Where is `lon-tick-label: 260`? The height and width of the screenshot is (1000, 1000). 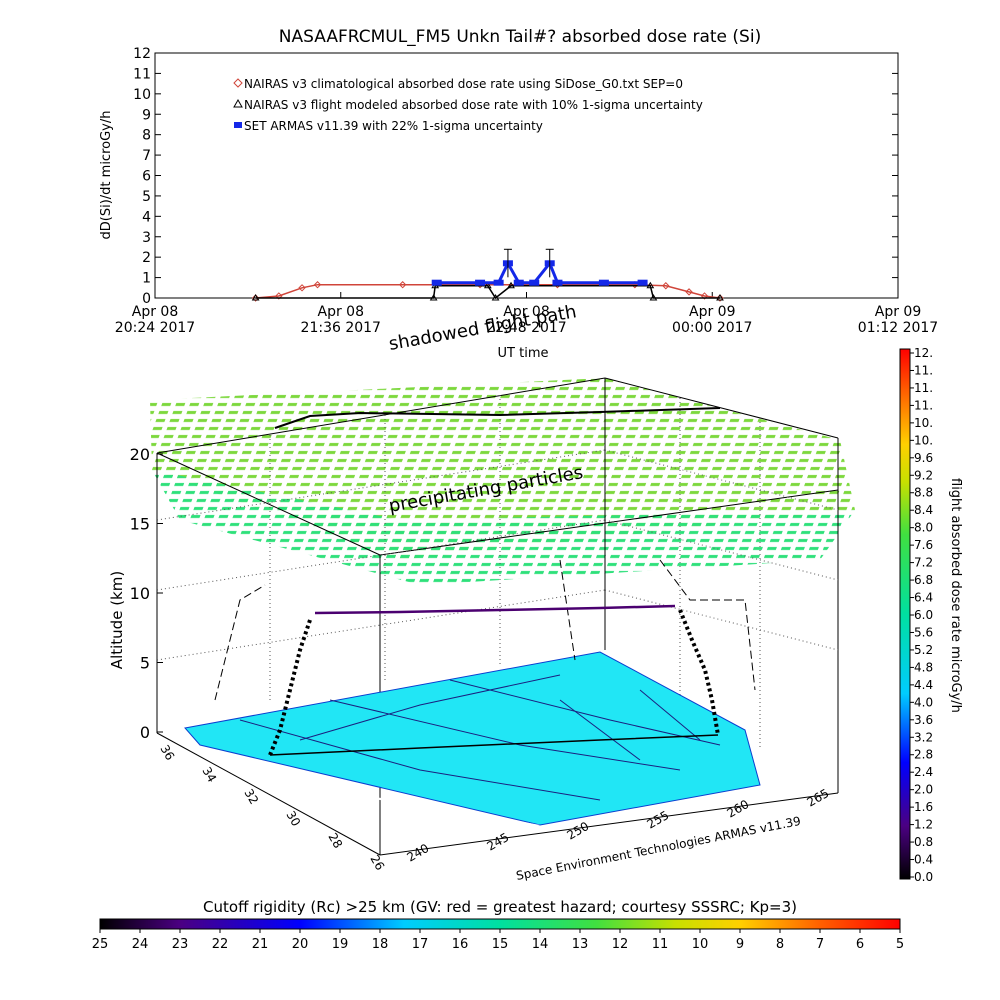
lon-tick-label: 260 is located at coordinates (738, 809).